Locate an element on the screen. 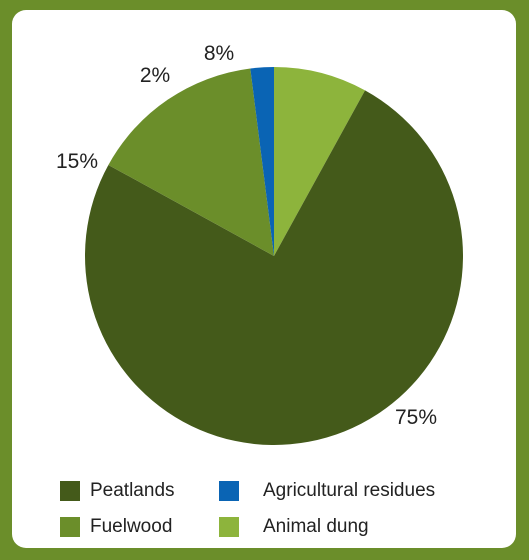  data-label-fuelwood: 15% is located at coordinates (77, 161).